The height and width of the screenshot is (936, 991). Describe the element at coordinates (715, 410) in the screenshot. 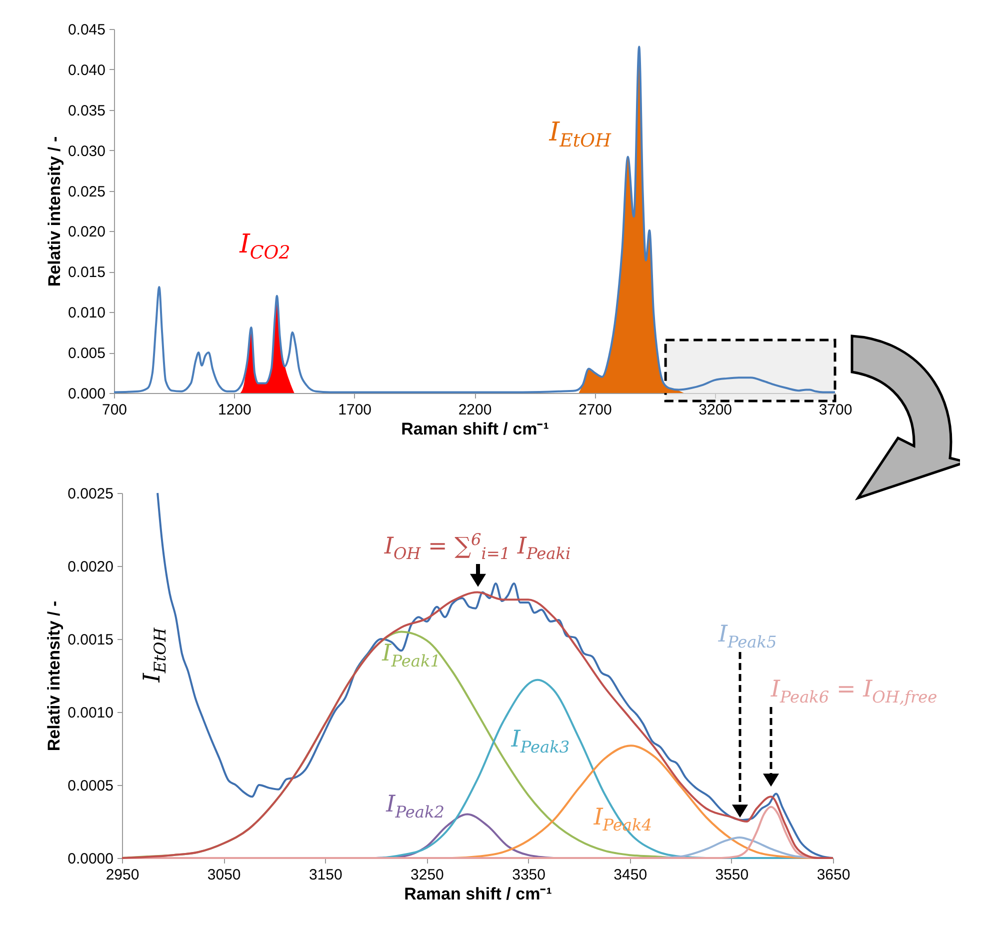

I see `x-tick-label: 3200` at that location.